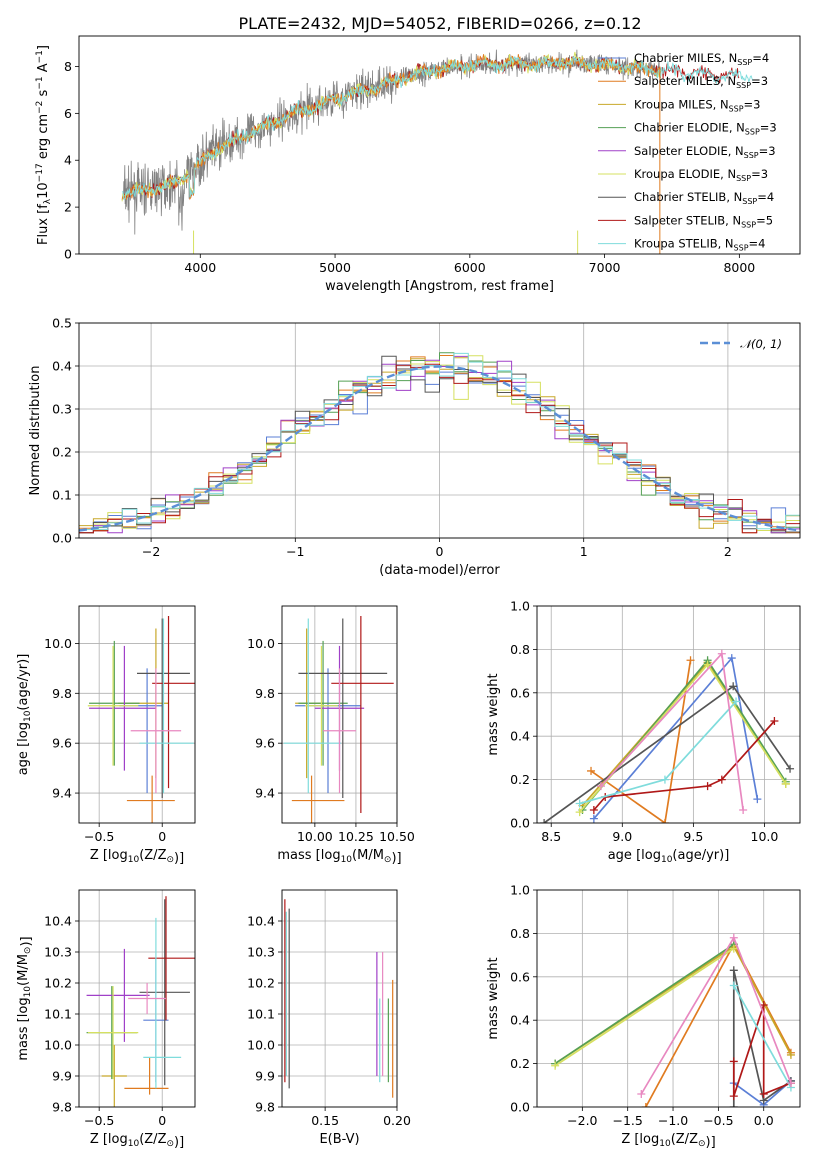  Describe the element at coordinates (683, 59) in the screenshot. I see `legend-entry: Chabrier MILES, NSSP=4` at that location.